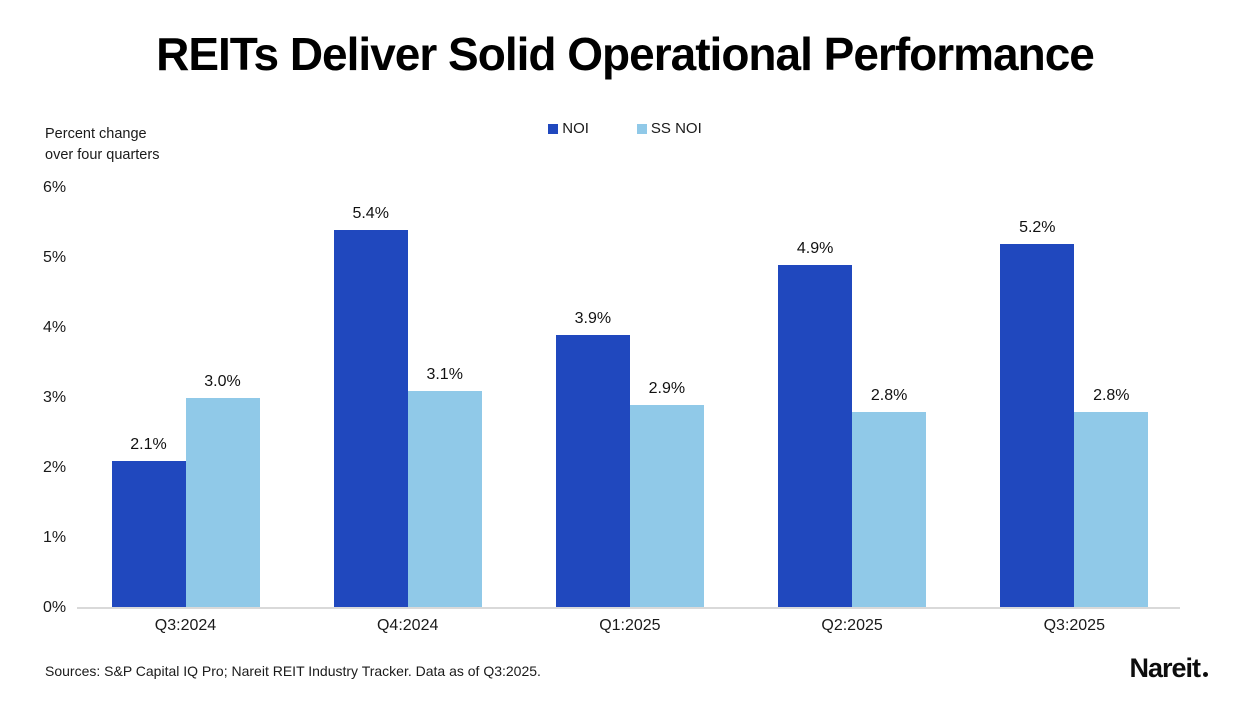 The width and height of the screenshot is (1250, 703). Describe the element at coordinates (1111, 510) in the screenshot. I see `bar-ss-noi-q3-2025` at that location.